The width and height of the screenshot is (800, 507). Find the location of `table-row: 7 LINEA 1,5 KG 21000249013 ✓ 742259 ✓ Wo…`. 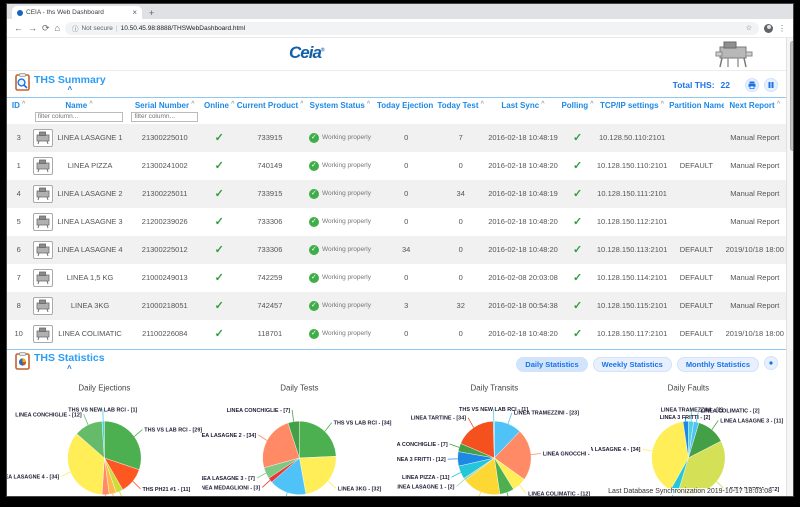

table-row: 7 LINEA 1,5 KG 21000249013 ✓ 742259 ✓ Wo… is located at coordinates (396, 278).